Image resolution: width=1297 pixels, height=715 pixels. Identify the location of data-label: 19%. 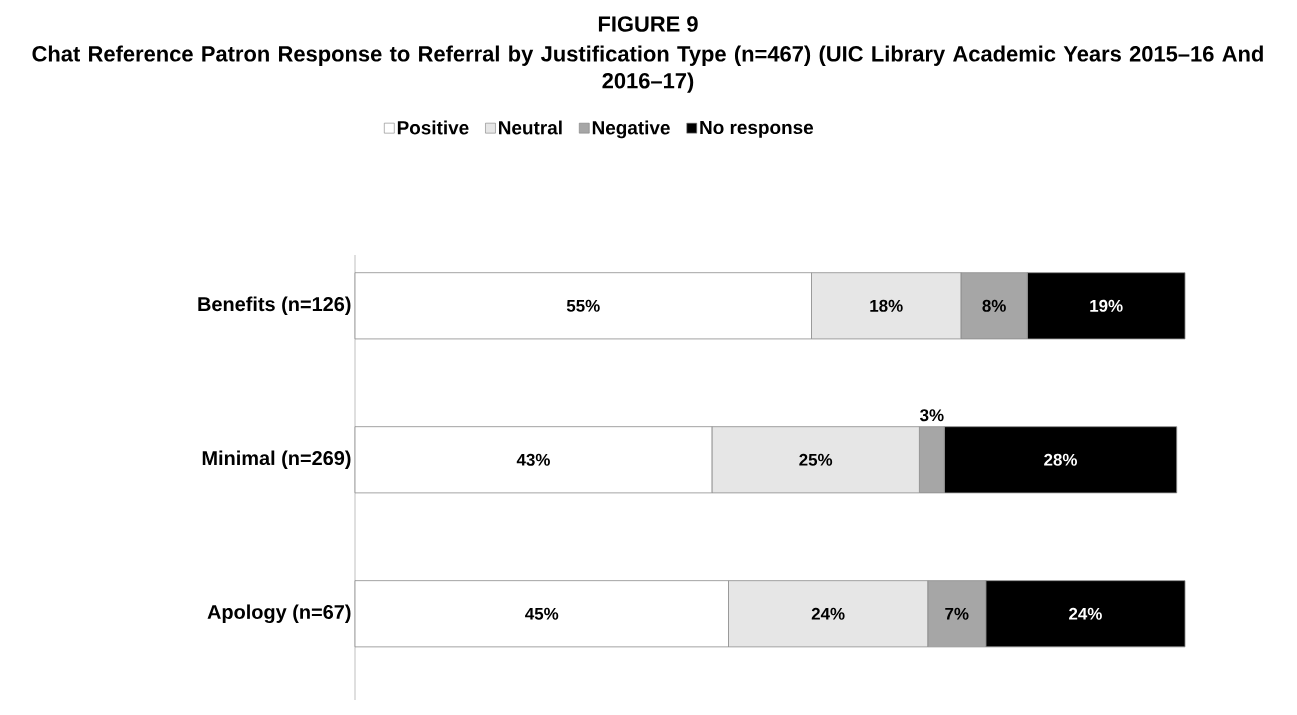
(1106, 305).